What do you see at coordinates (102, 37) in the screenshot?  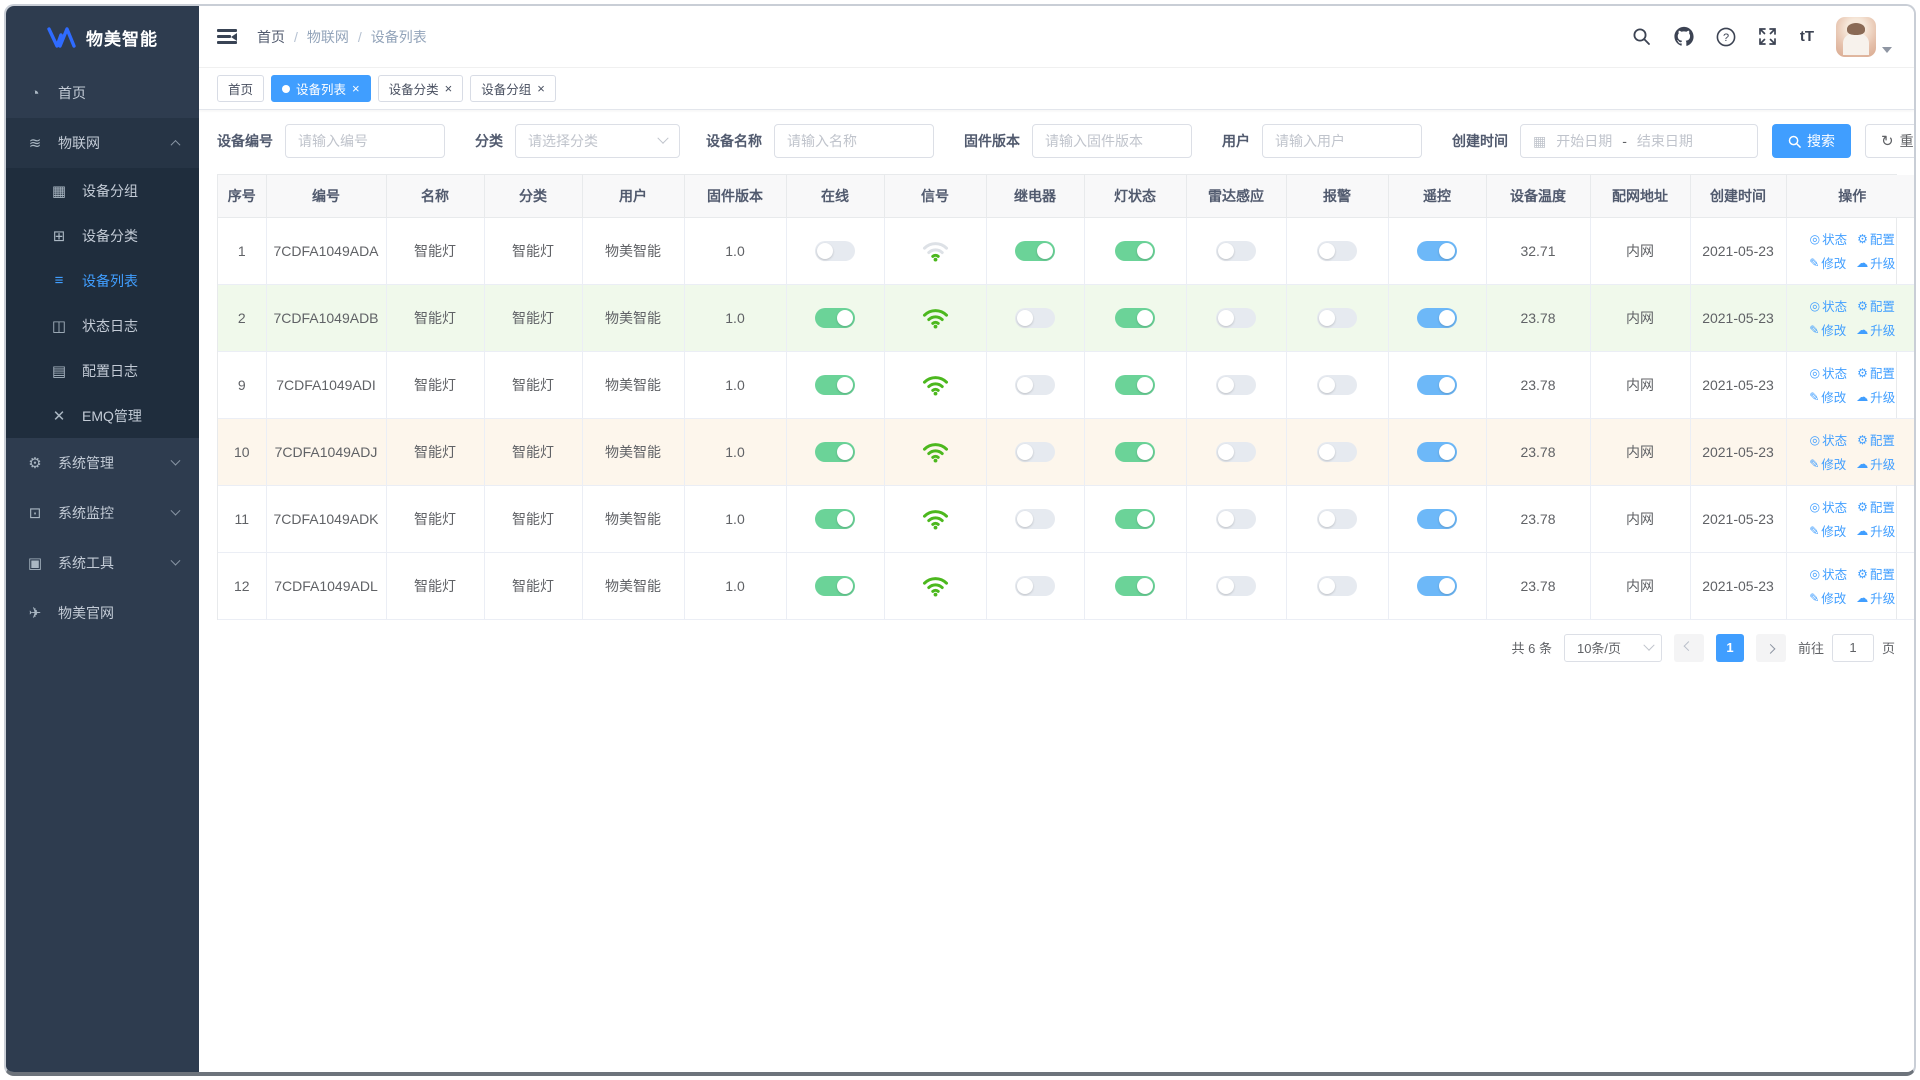 I see `logo: 物美智能` at bounding box center [102, 37].